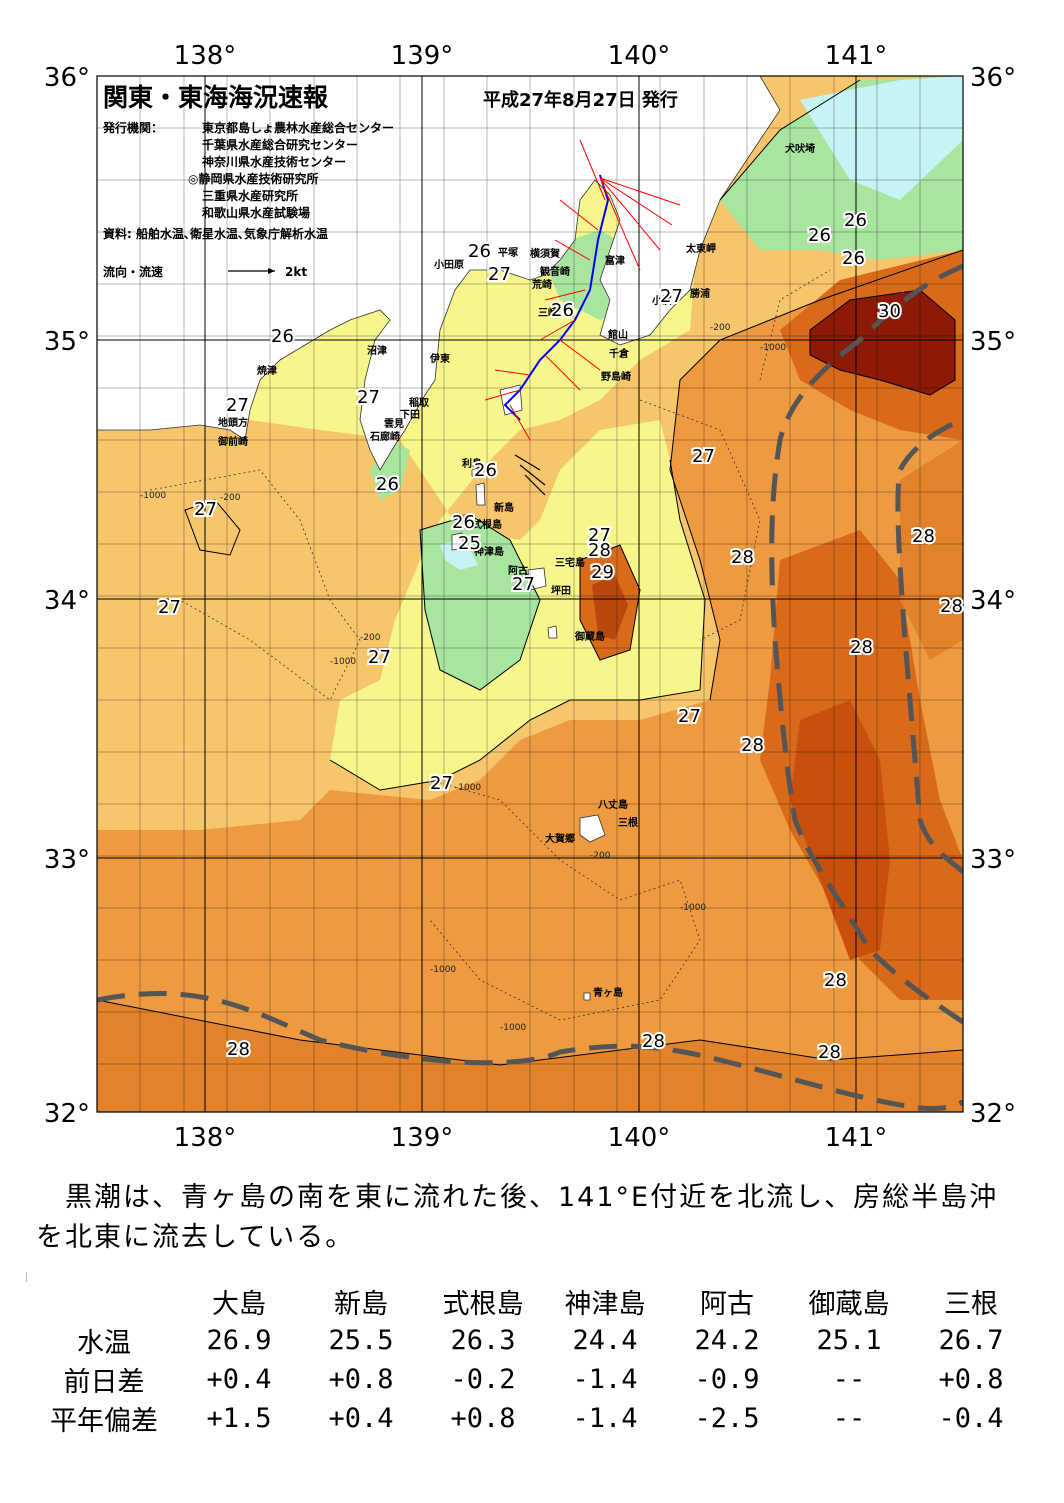 This screenshot has height=1503, width=1064. Describe the element at coordinates (253, 178) in the screenshot. I see `publisher: ◎静岡県水産技術研究所` at that location.